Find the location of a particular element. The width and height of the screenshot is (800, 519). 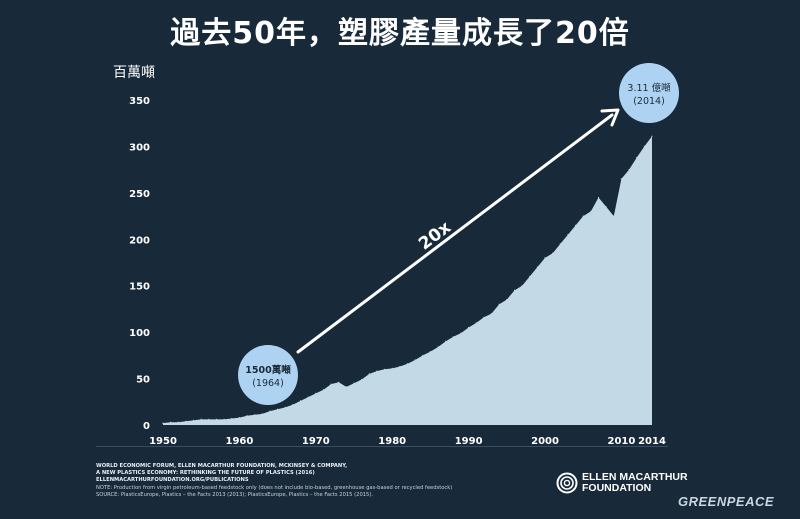

x-tick-label: 1990 is located at coordinates (469, 441).